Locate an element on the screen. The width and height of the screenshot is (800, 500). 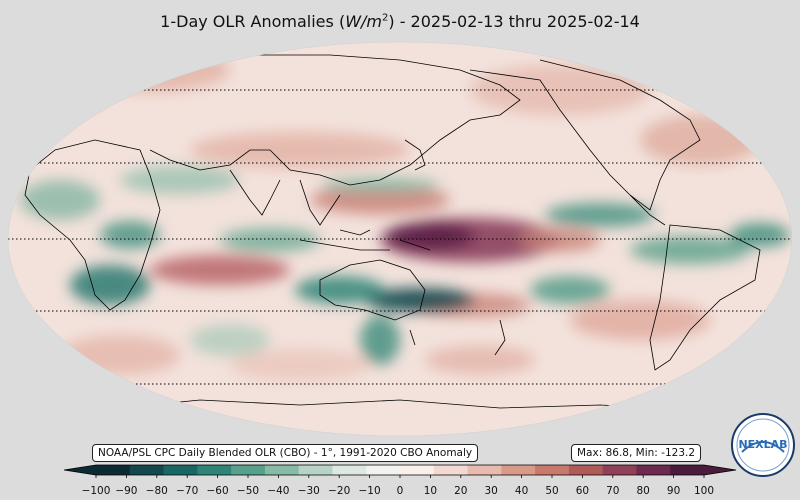
colorbar-segments is located at coordinates (400, 470).